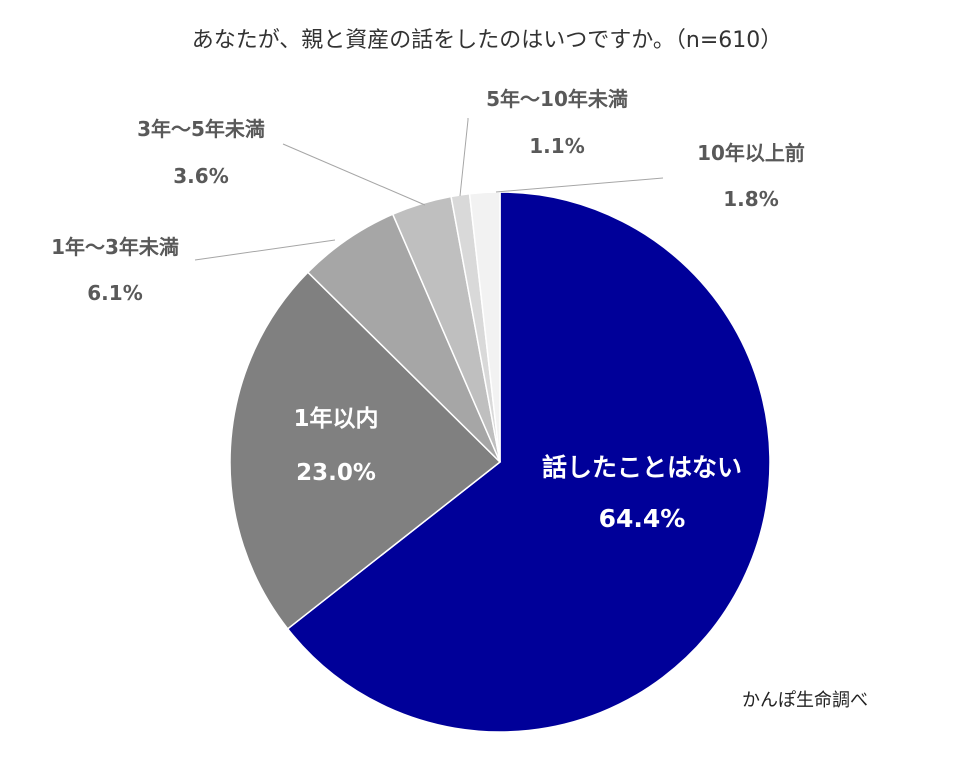 This screenshot has width=974, height=777. What do you see at coordinates (114, 293) in the screenshot?
I see `slice-value-label: 6.1%` at bounding box center [114, 293].